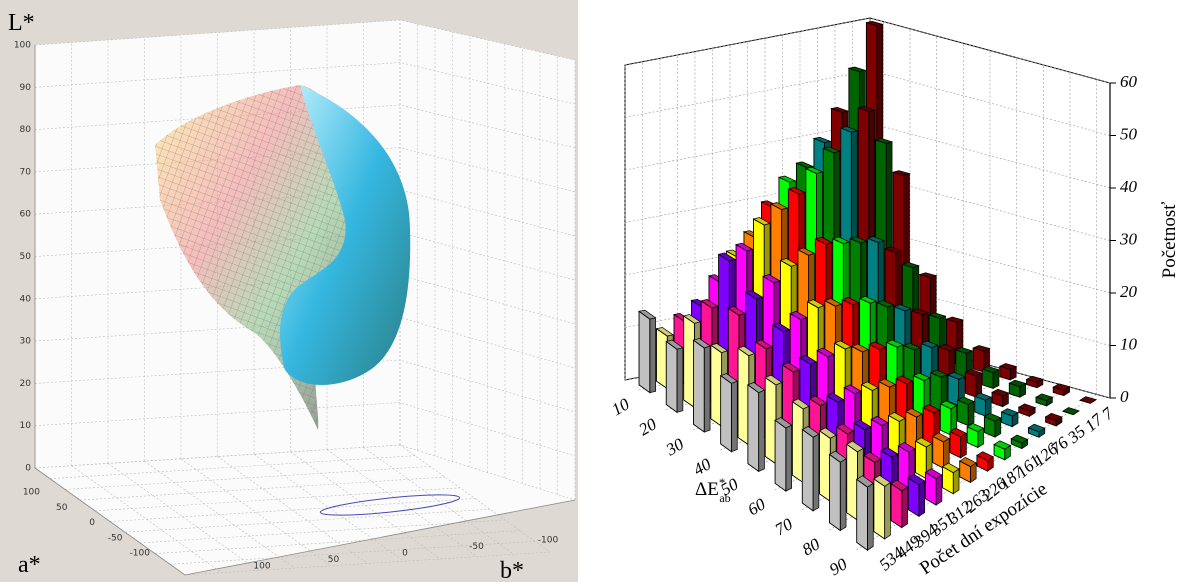 This screenshot has height=582, width=1191. Describe the element at coordinates (756, 506) in the screenshot. I see `x-tick-label: 60` at that location.